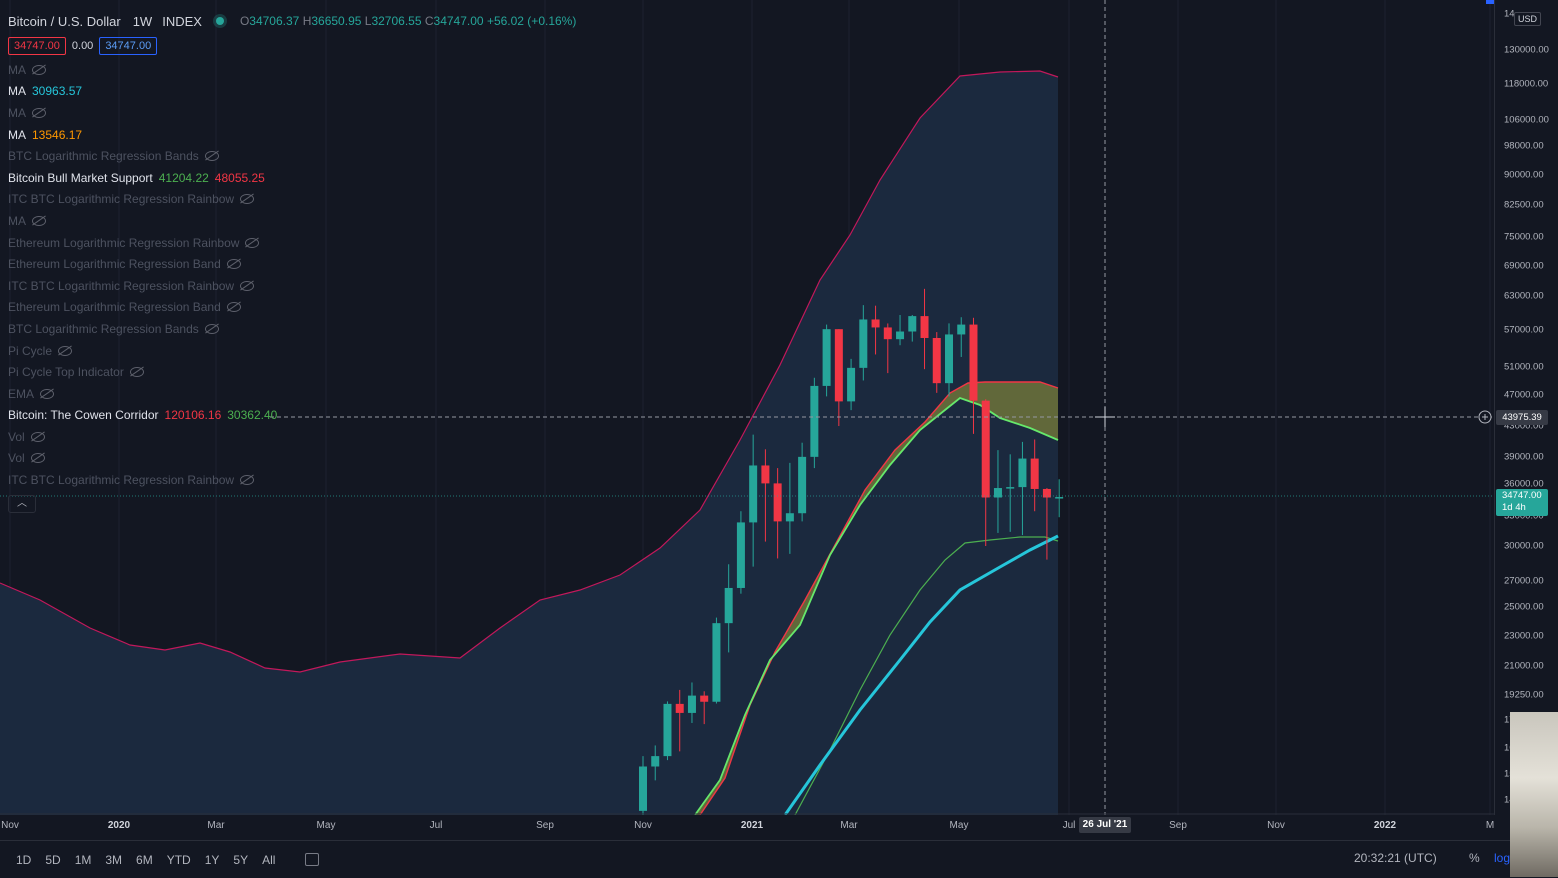 The width and height of the screenshot is (1558, 878). I want to click on range-button: 5Y, so click(241, 859).